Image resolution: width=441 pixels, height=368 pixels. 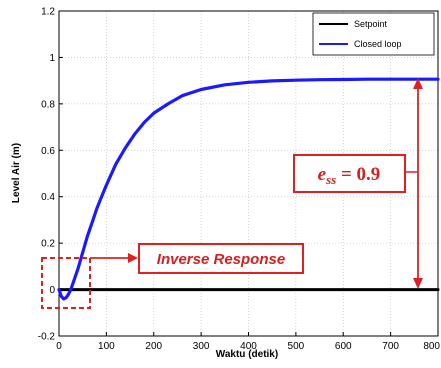 I want to click on inverse-response-arrowhead, so click(x=133, y=258).